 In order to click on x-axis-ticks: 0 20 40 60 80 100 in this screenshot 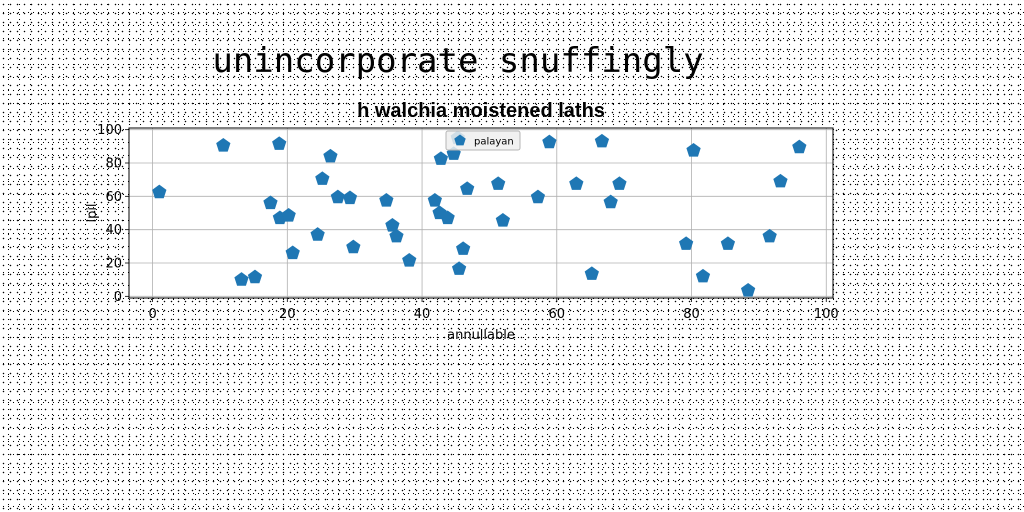, I will do `click(493, 310)`.